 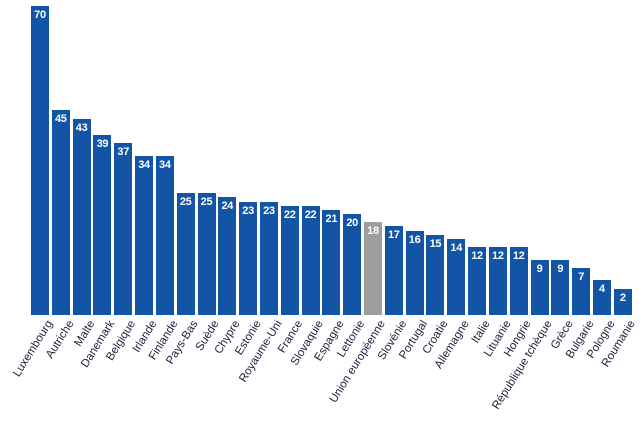 What do you see at coordinates (602, 289) in the screenshot?
I see `bar-value-label: 4` at bounding box center [602, 289].